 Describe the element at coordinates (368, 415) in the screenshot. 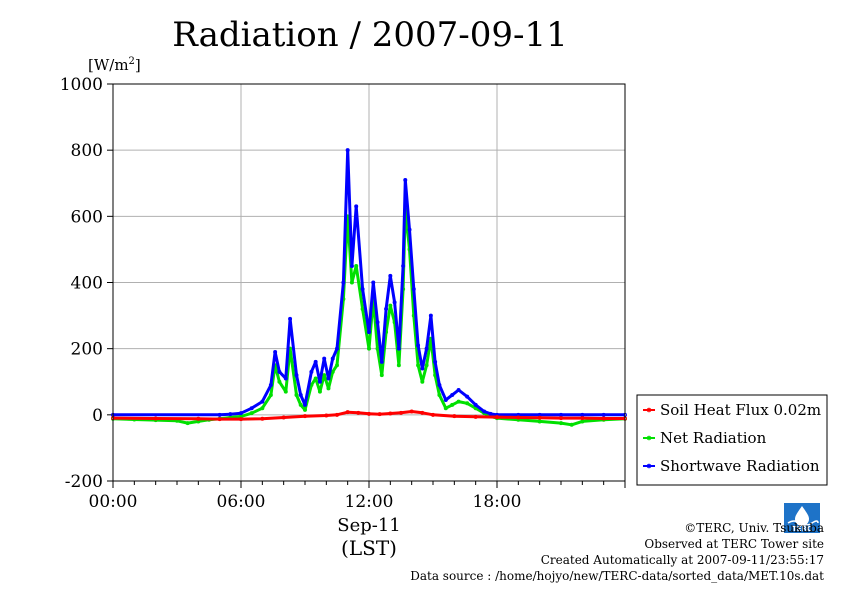

I see `soil-heat-flux-line` at that location.